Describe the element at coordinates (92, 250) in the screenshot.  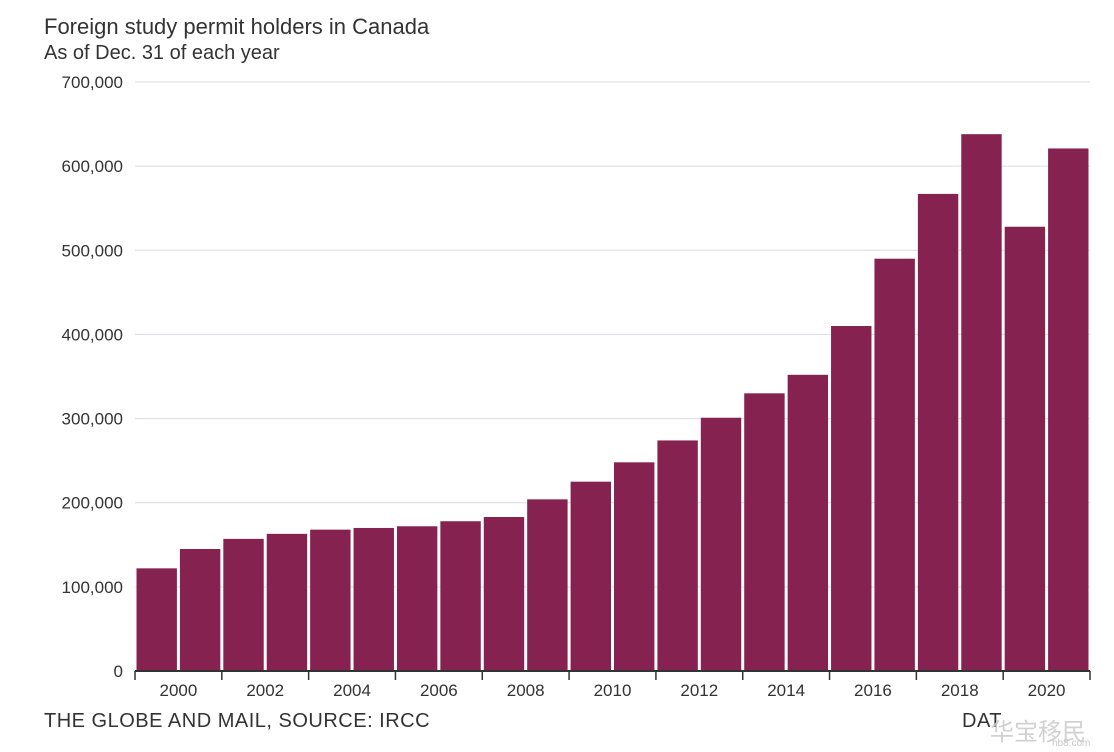
I see `y-tick-label: 500,000` at that location.